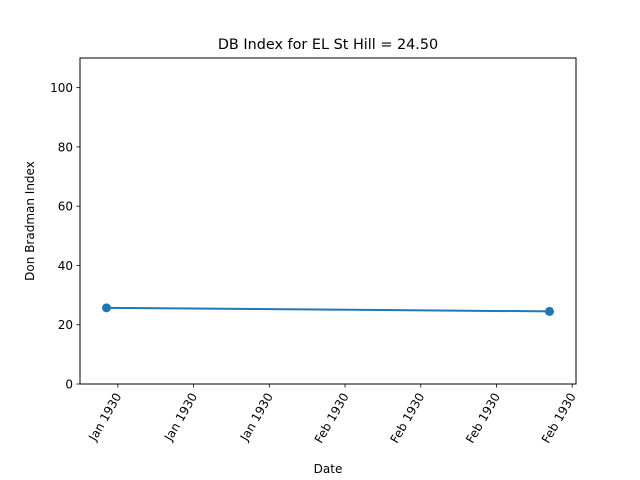 This screenshot has width=640, height=480. What do you see at coordinates (30, 221) in the screenshot?
I see `y-axis-label: Don Bradman Index` at bounding box center [30, 221].